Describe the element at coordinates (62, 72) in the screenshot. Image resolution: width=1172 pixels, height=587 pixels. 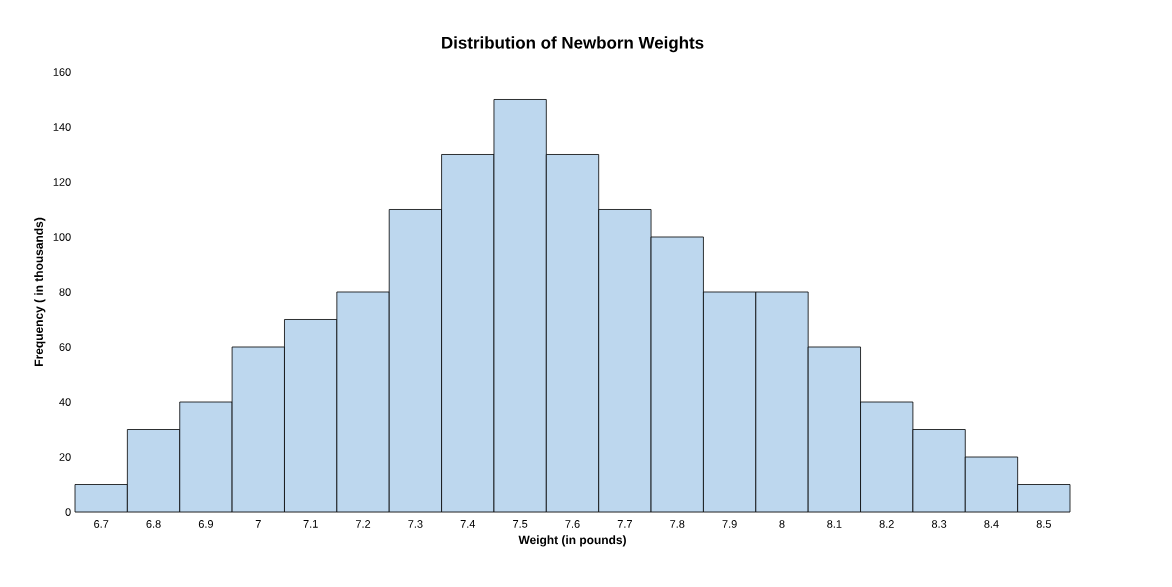
I see `y-tick-label: 160` at that location.